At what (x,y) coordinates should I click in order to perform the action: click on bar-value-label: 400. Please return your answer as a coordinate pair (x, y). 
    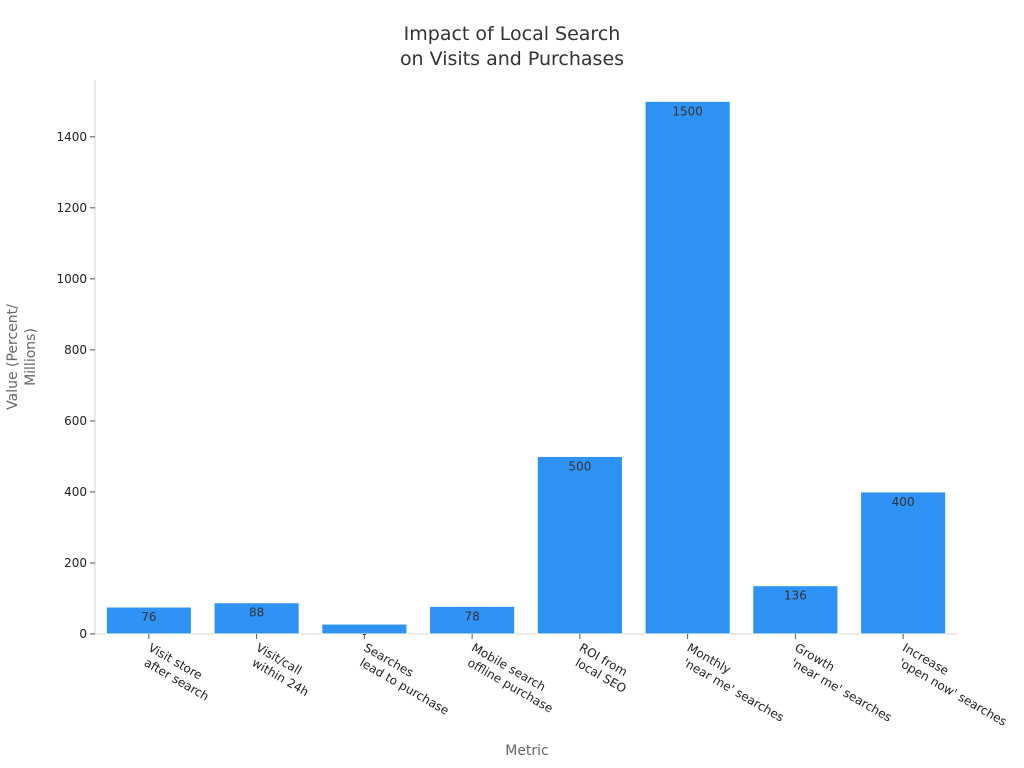
    Looking at the image, I should click on (903, 502).